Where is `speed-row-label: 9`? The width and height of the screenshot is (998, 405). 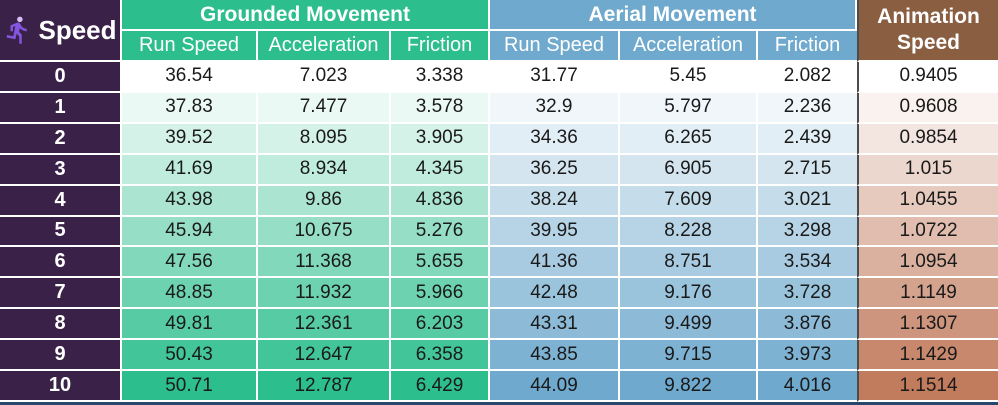
speed-row-label: 9 is located at coordinates (61, 356).